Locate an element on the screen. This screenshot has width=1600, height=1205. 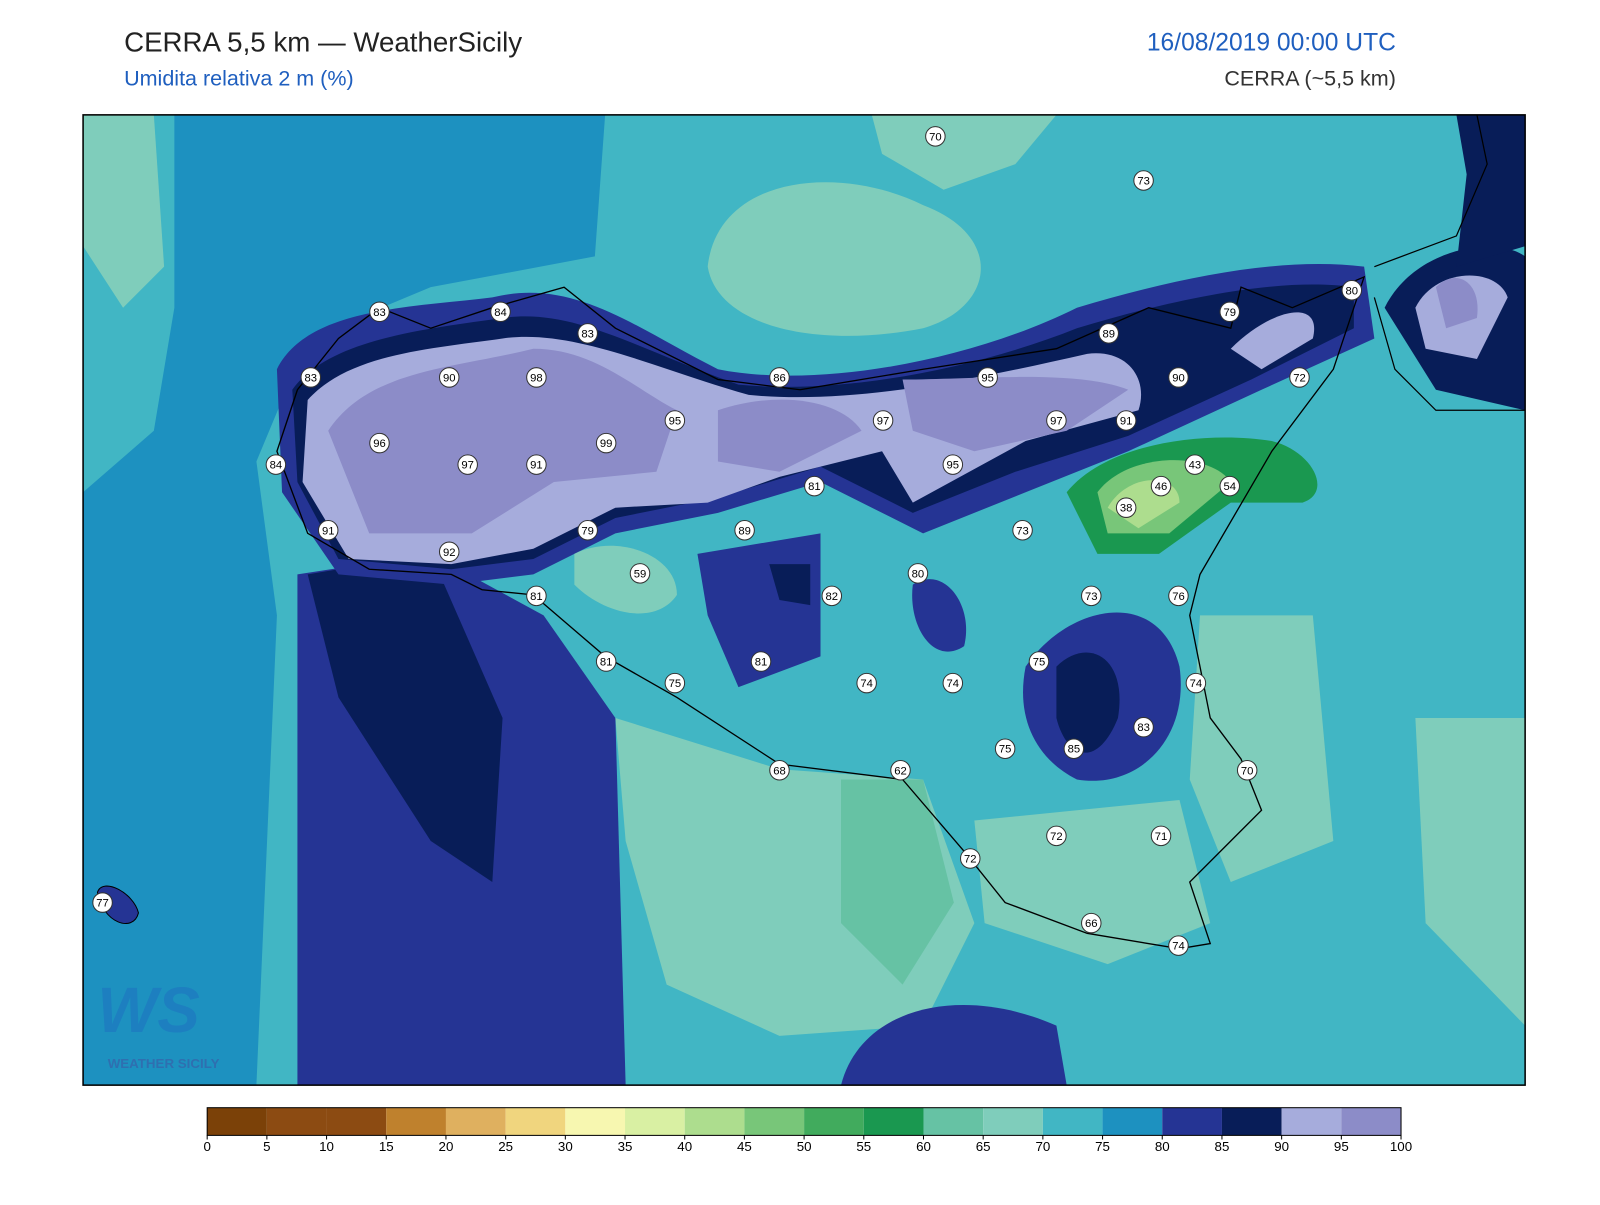
station-value: 95 is located at coordinates (953, 466).